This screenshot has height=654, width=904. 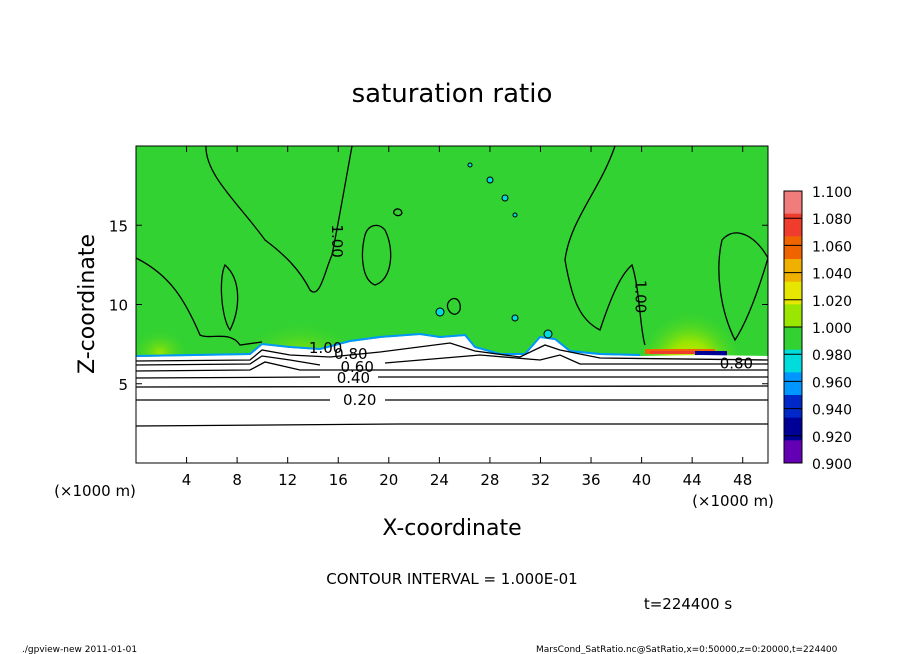 What do you see at coordinates (451, 579) in the screenshot?
I see `contour-interval-text: CONTOUR INTERVAL = 1.000E-01` at bounding box center [451, 579].